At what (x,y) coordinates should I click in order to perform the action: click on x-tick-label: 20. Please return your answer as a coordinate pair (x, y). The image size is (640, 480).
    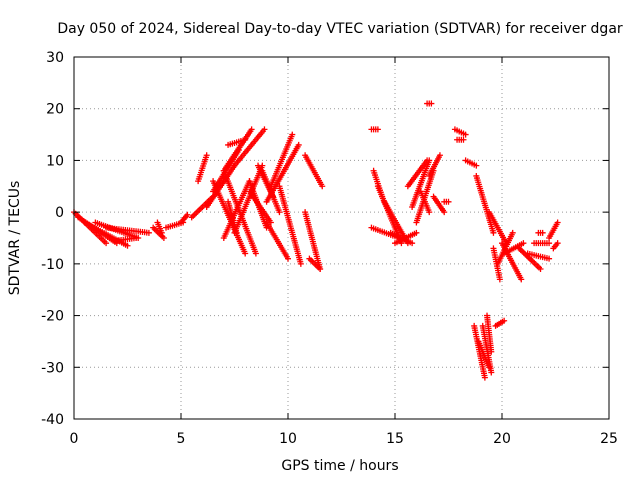
    Looking at the image, I should click on (502, 439).